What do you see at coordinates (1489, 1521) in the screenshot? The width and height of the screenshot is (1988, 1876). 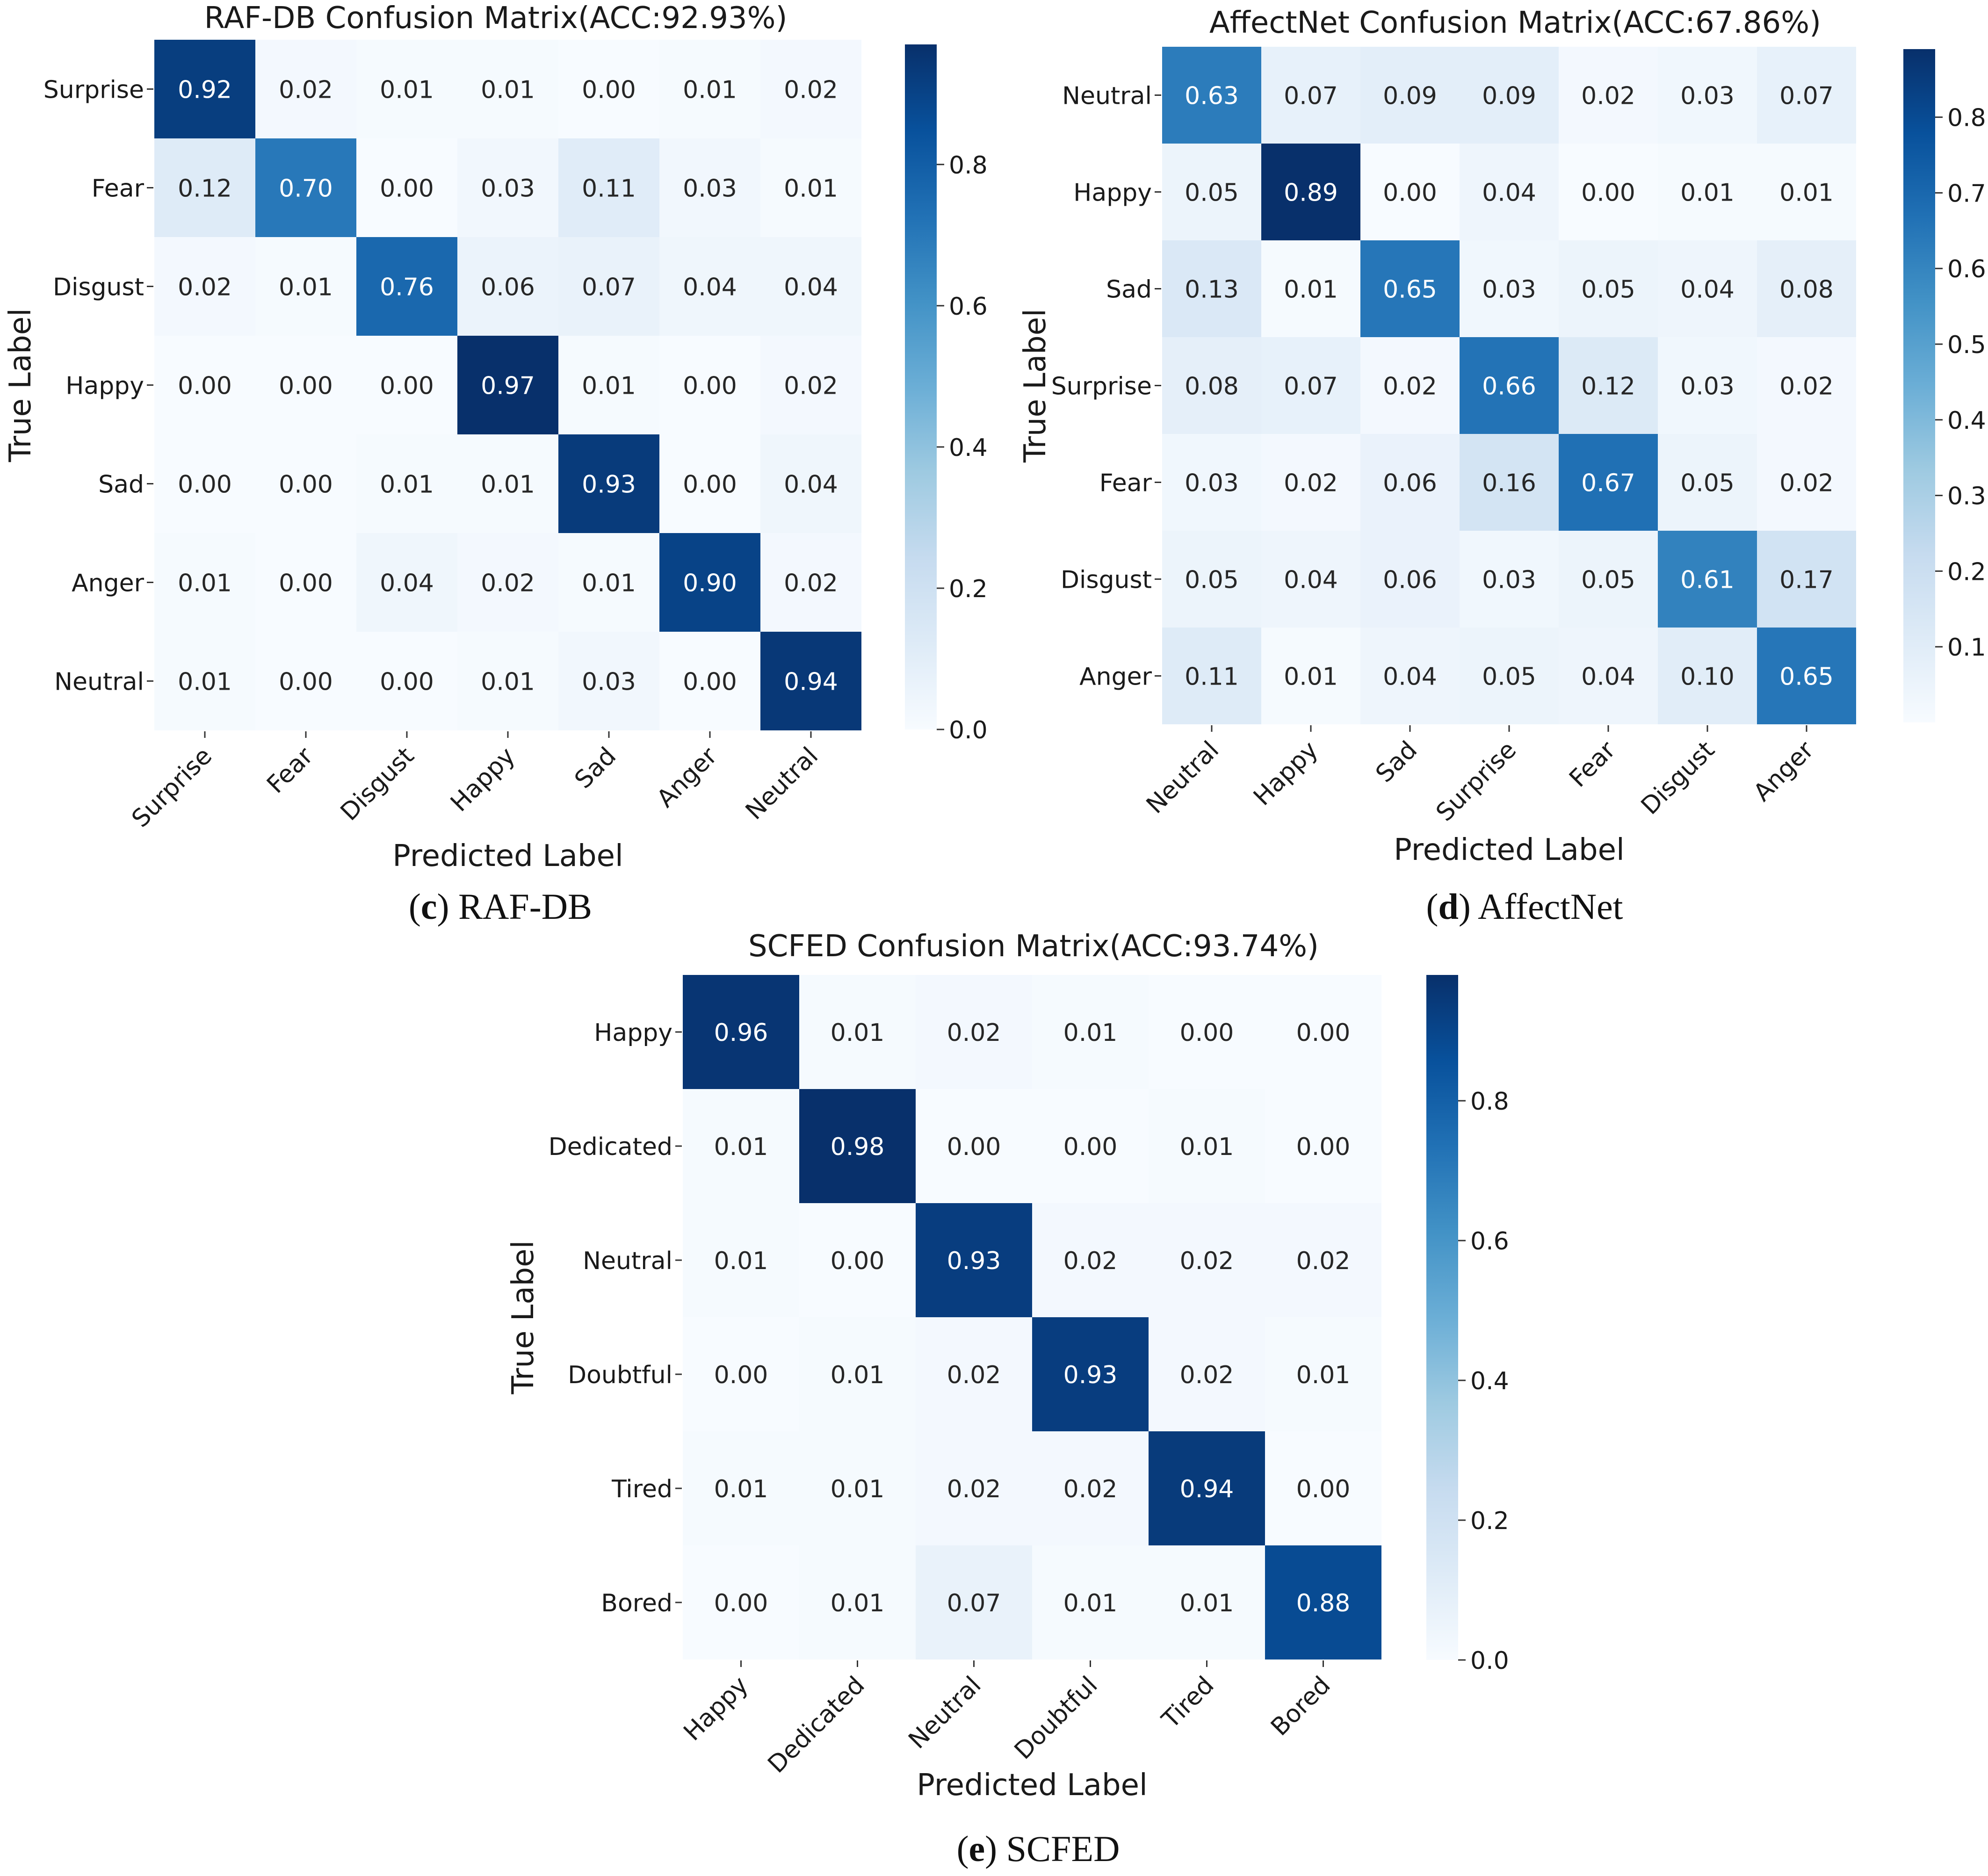 I see `colorbar-tick-label: 0.2` at bounding box center [1489, 1521].